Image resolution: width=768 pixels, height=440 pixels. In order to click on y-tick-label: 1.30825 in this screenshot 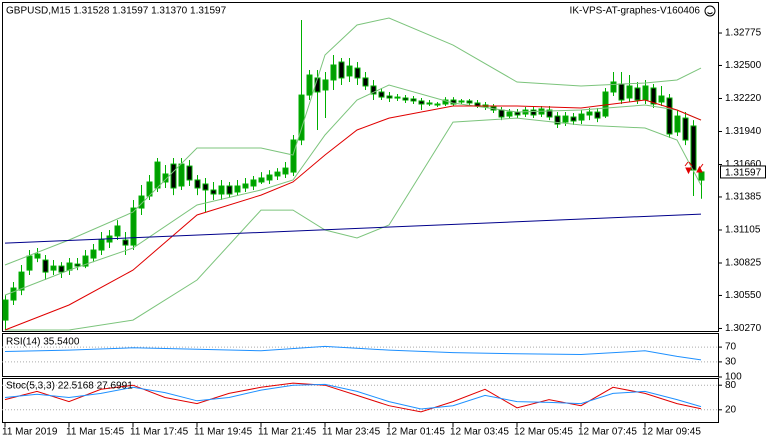, I will do `click(743, 263)`.